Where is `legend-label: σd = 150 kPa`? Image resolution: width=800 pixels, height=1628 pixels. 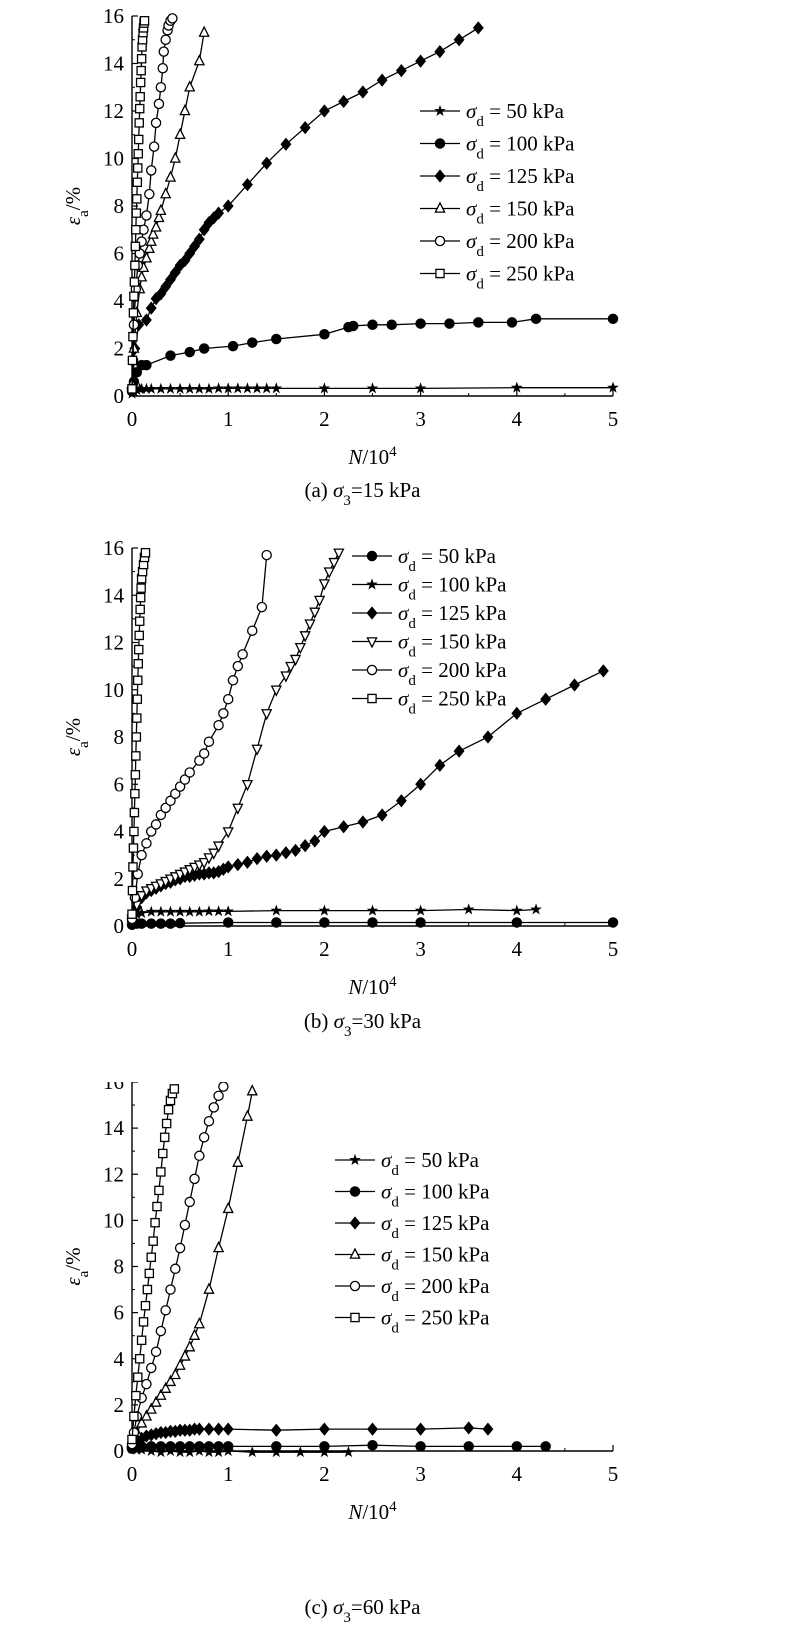
legend-label: σd = 150 kPa is located at coordinates (452, 645).